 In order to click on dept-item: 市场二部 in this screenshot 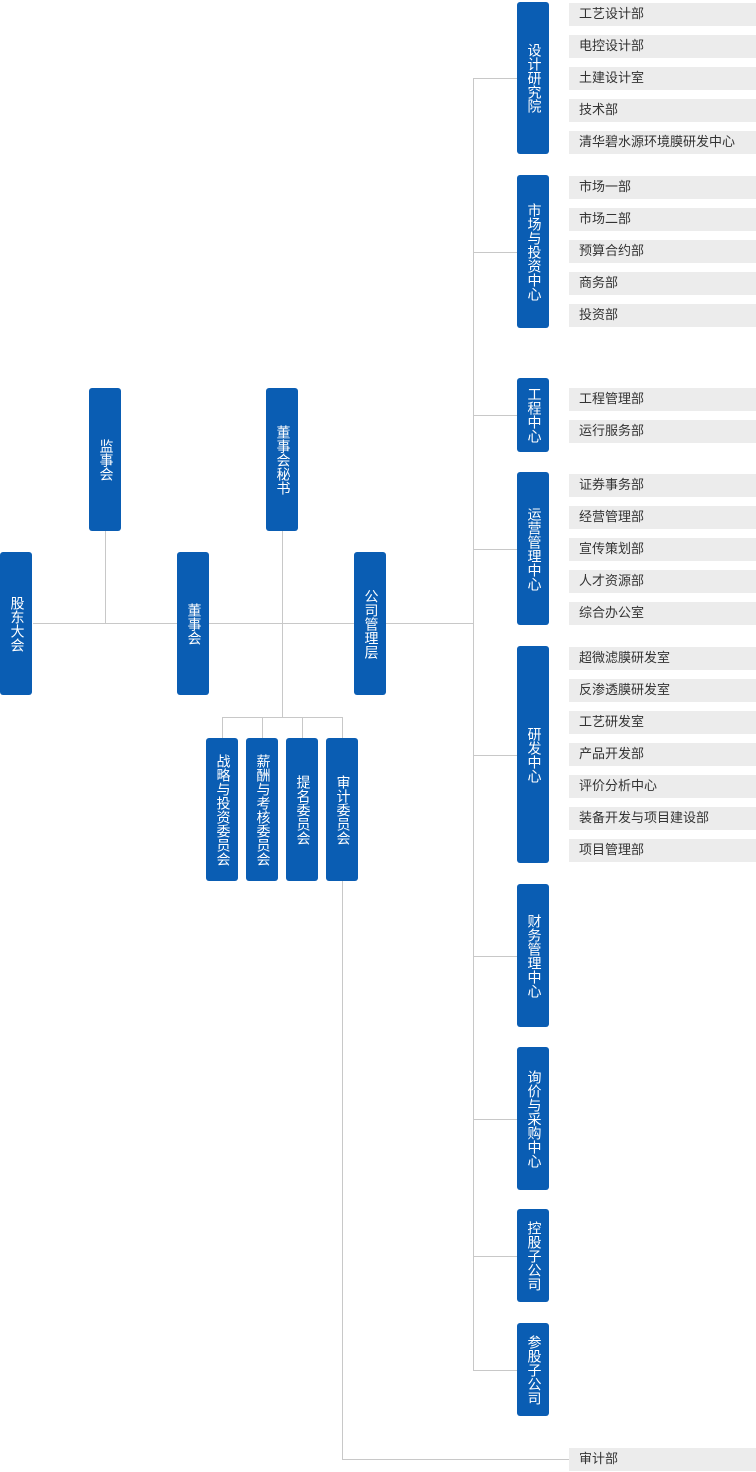, I will do `click(662, 219)`.